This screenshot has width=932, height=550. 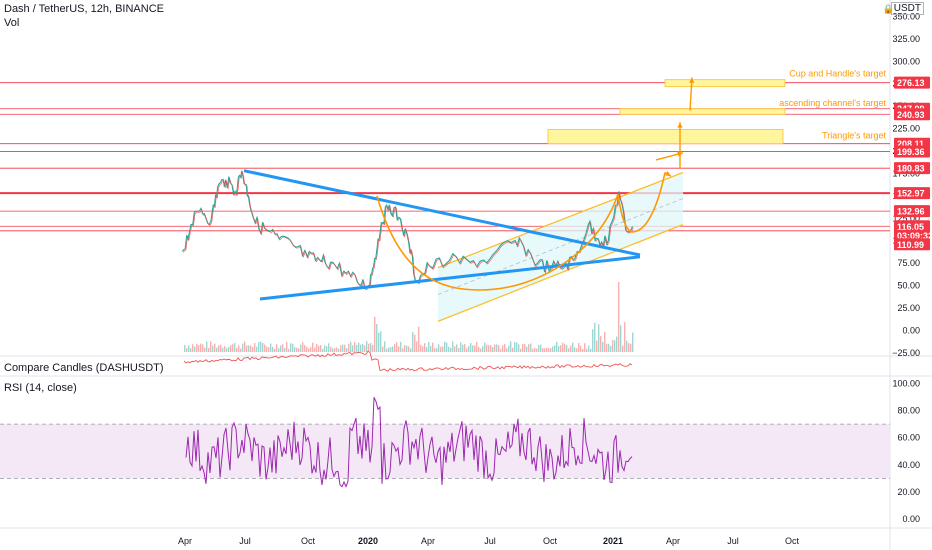 What do you see at coordinates (914, 236) in the screenshot?
I see `price-tag-label: 03:09:32` at bounding box center [914, 236].